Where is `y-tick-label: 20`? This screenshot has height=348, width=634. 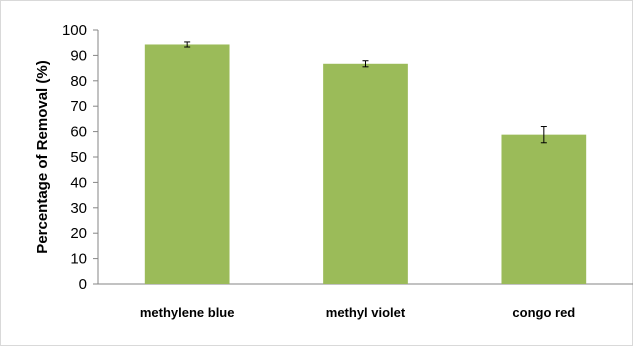 y-tick-label: 20 is located at coordinates (78, 233).